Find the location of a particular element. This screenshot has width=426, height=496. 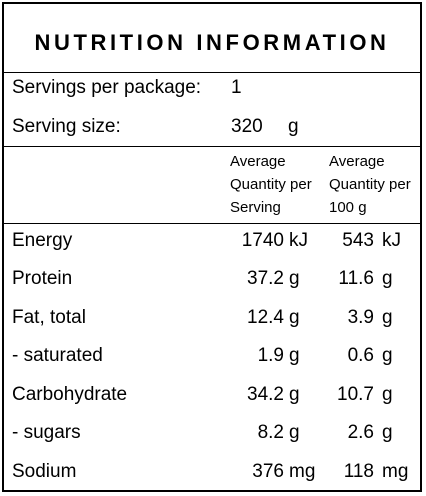

nutrient-serving-value: 12.4 is located at coordinates (265, 317).